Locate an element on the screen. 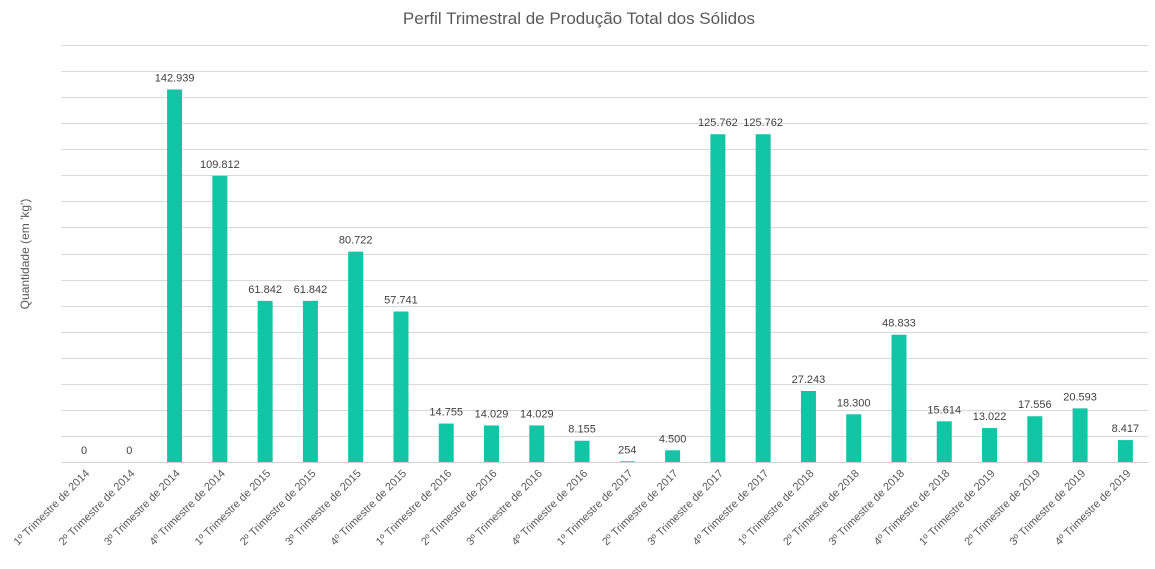 The width and height of the screenshot is (1155, 569). data-label: 27.243 is located at coordinates (809, 380).